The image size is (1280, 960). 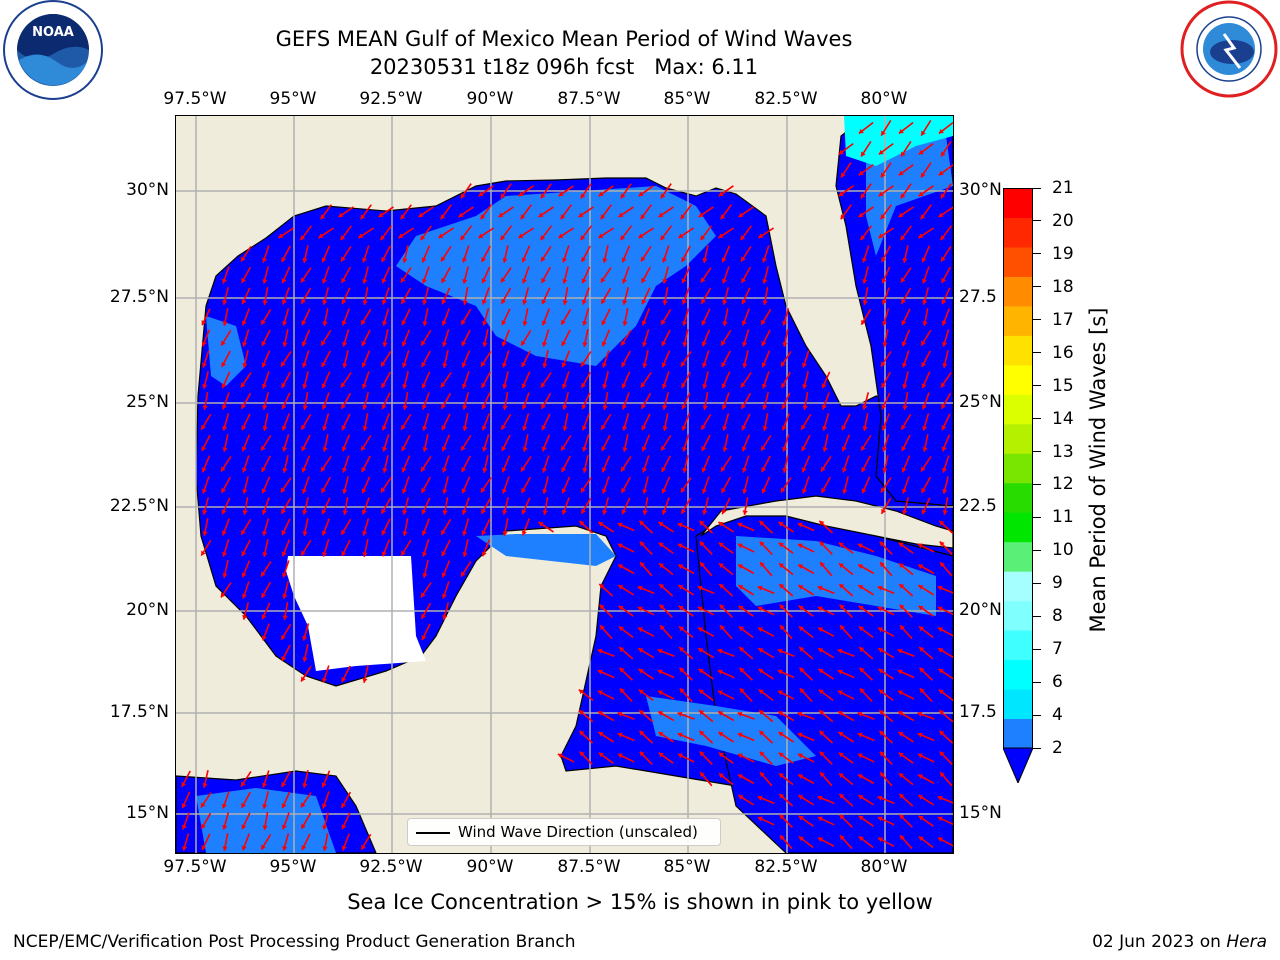 What do you see at coordinates (687, 867) in the screenshot?
I see `lon-tick-bottom: 85°W` at bounding box center [687, 867].